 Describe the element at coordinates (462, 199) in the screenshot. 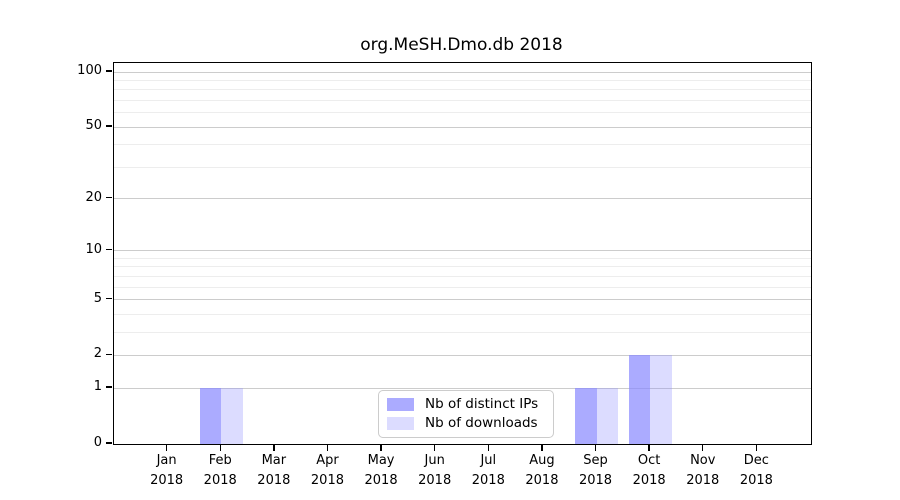

I see `gridline-major-y20` at that location.